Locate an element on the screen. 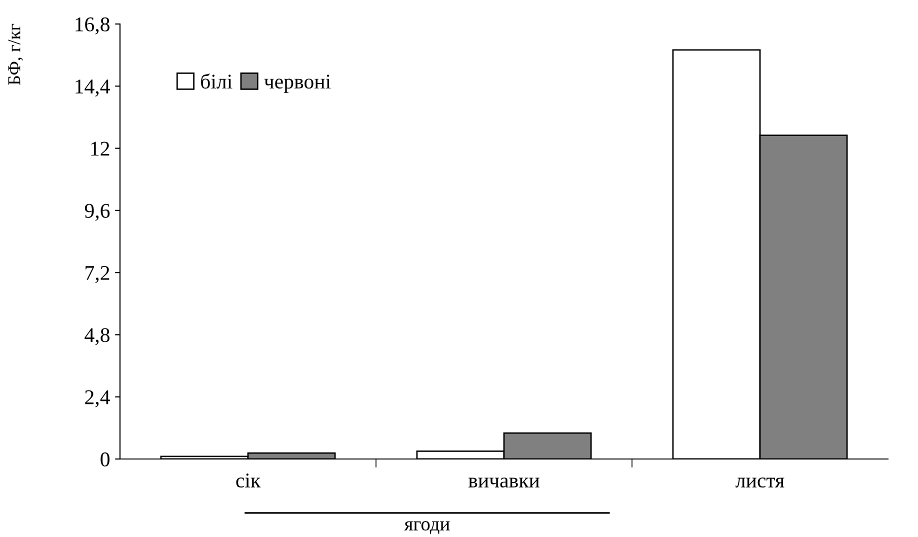  y-tick-label: 12 is located at coordinates (100, 149).